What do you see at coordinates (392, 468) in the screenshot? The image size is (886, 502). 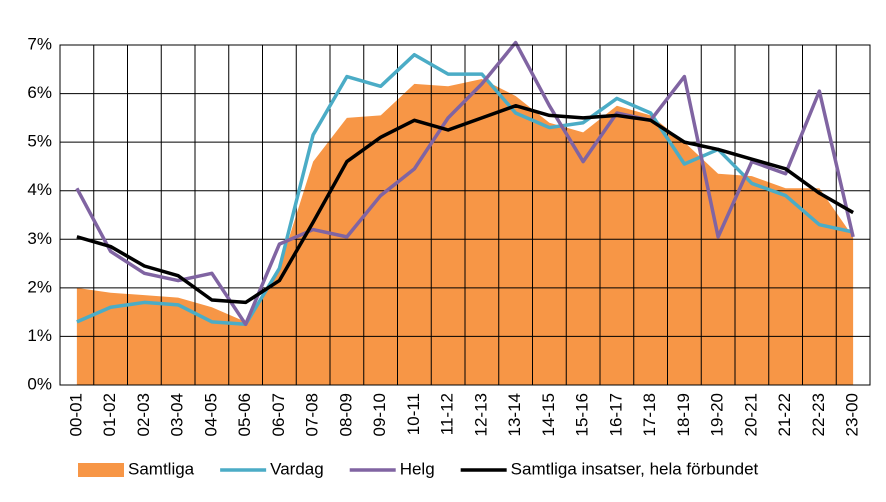 I see `legend-entry: Helg` at bounding box center [392, 468].